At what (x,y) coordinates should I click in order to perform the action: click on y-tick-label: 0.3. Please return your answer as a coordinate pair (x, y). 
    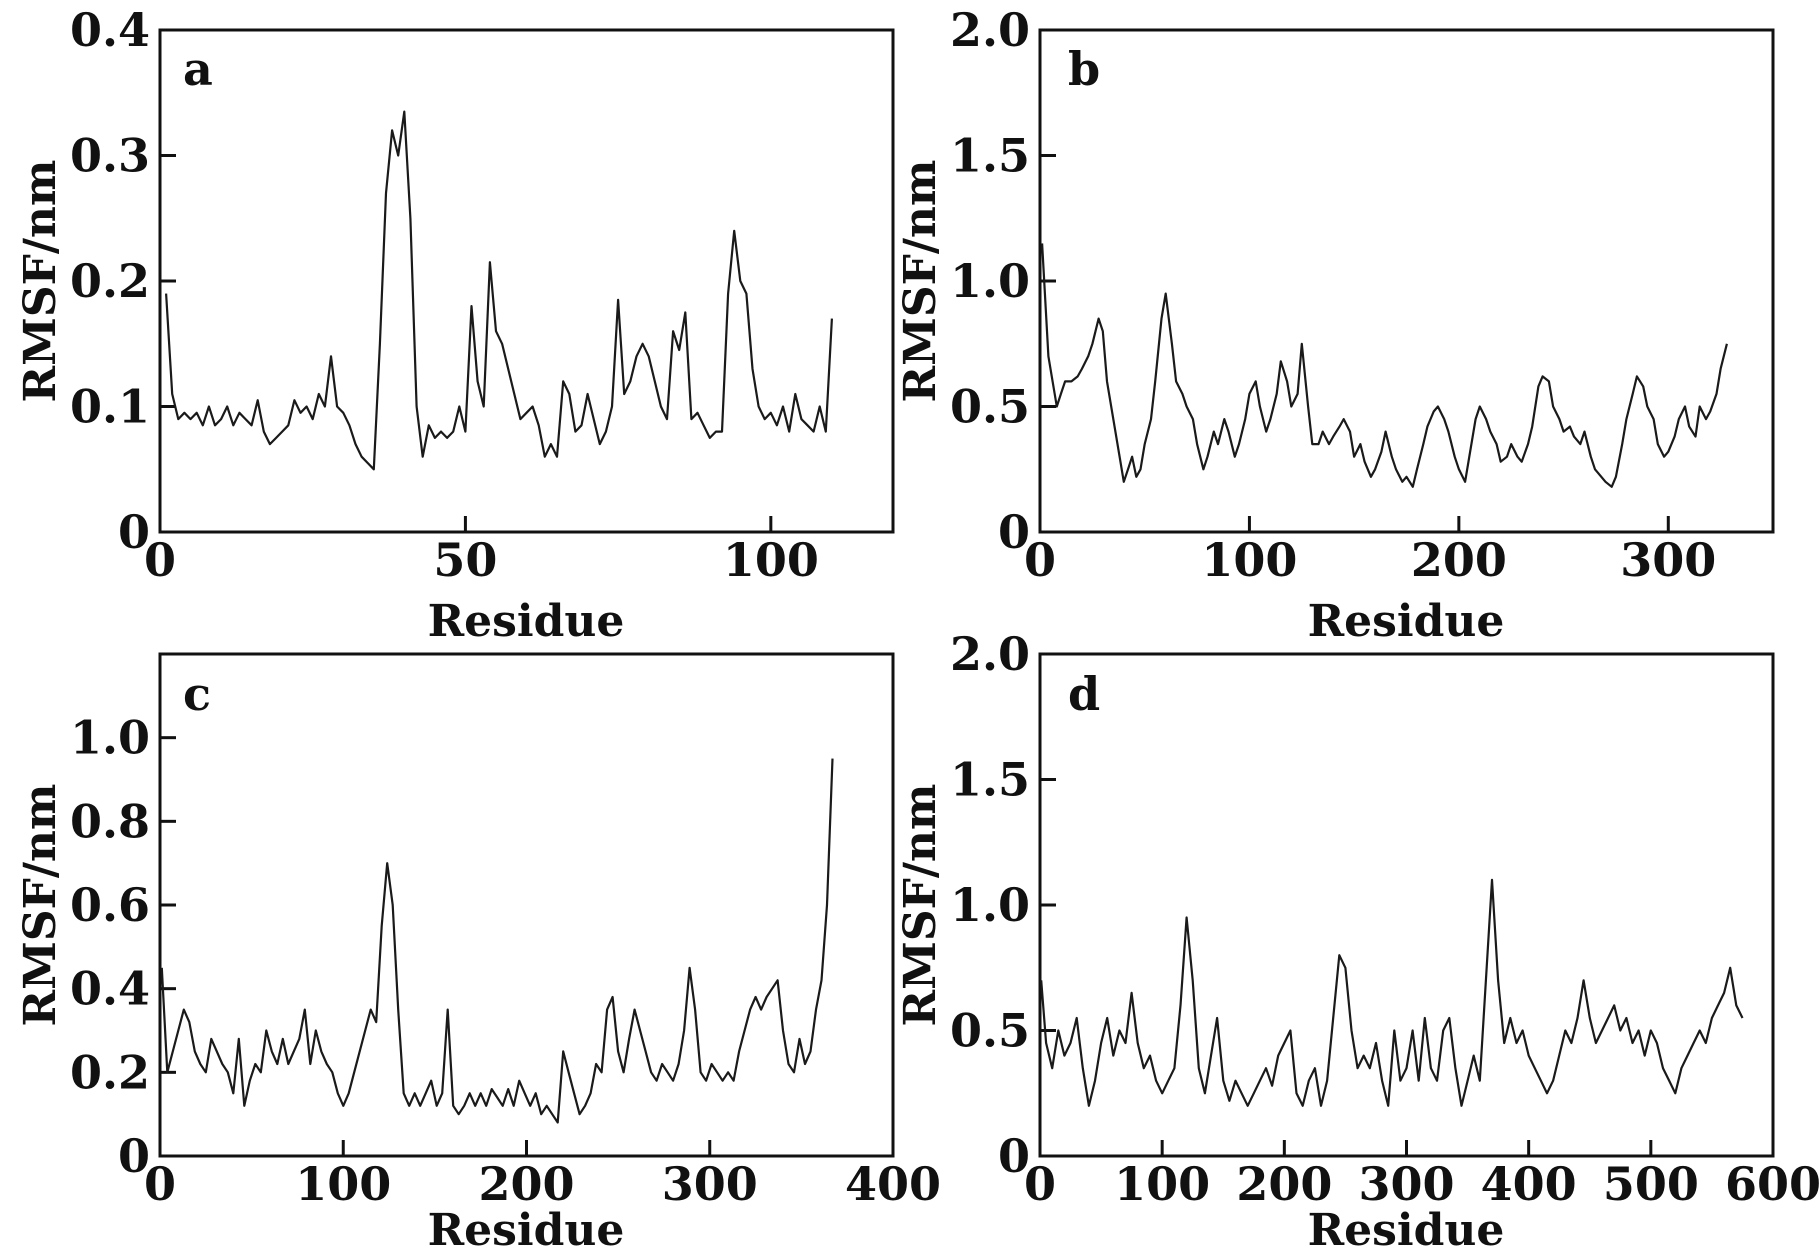
    Looking at the image, I should click on (110, 156).